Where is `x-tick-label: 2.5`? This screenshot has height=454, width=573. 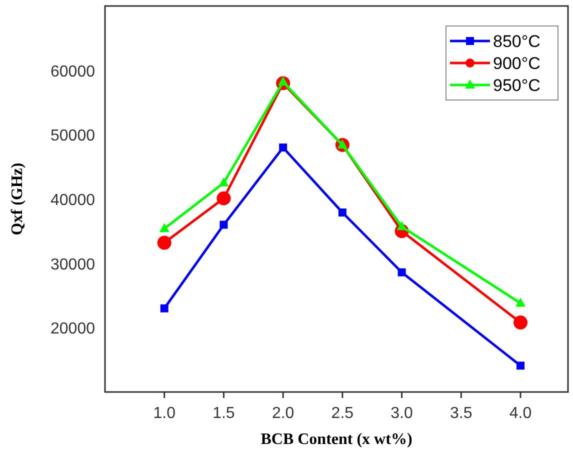 x-tick-label: 2.5 is located at coordinates (342, 413).